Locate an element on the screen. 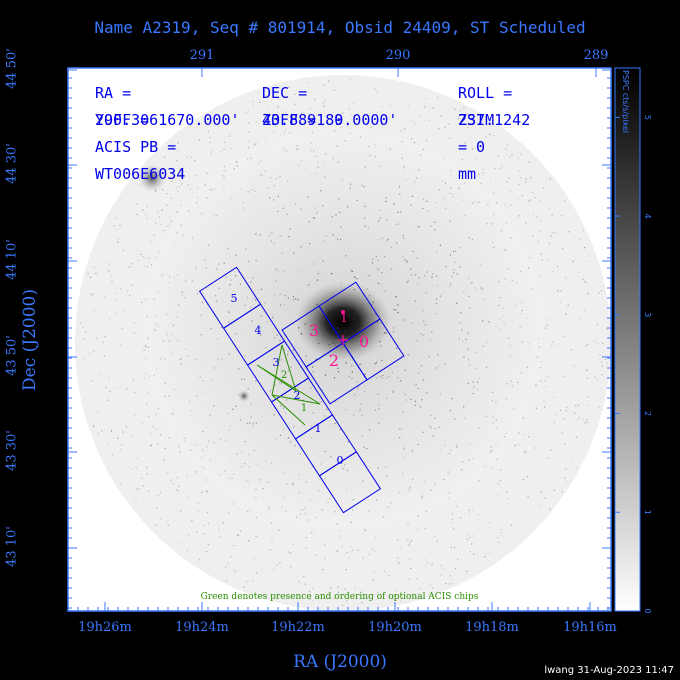 This screenshot has height=680, width=680. zsim-value: ZSIM = 0 mm is located at coordinates (476, 147).